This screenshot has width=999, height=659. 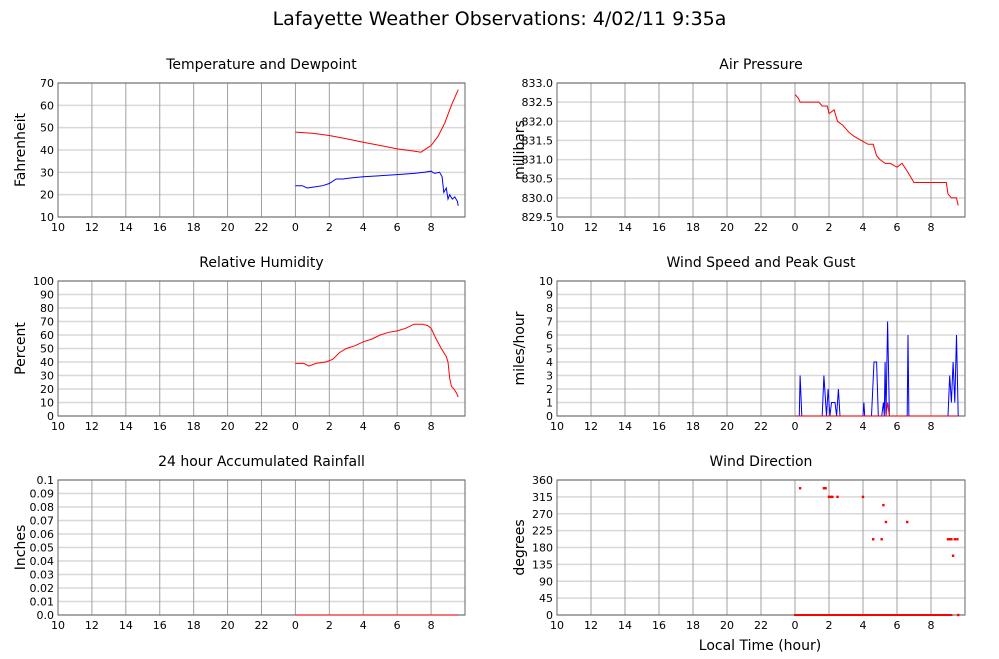 I want to click on y-tick-label: 180, so click(x=542, y=548).